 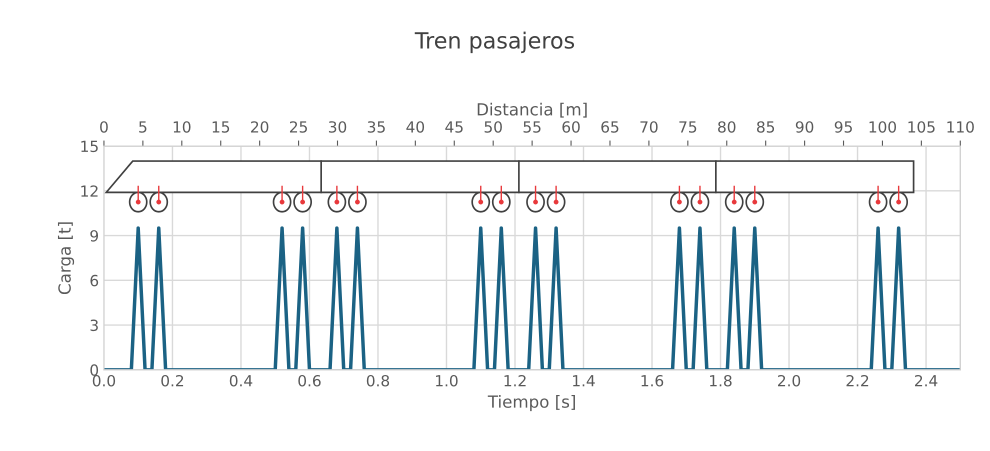 What do you see at coordinates (532, 127) in the screenshot?
I see `x2-tick-label: 55` at bounding box center [532, 127].